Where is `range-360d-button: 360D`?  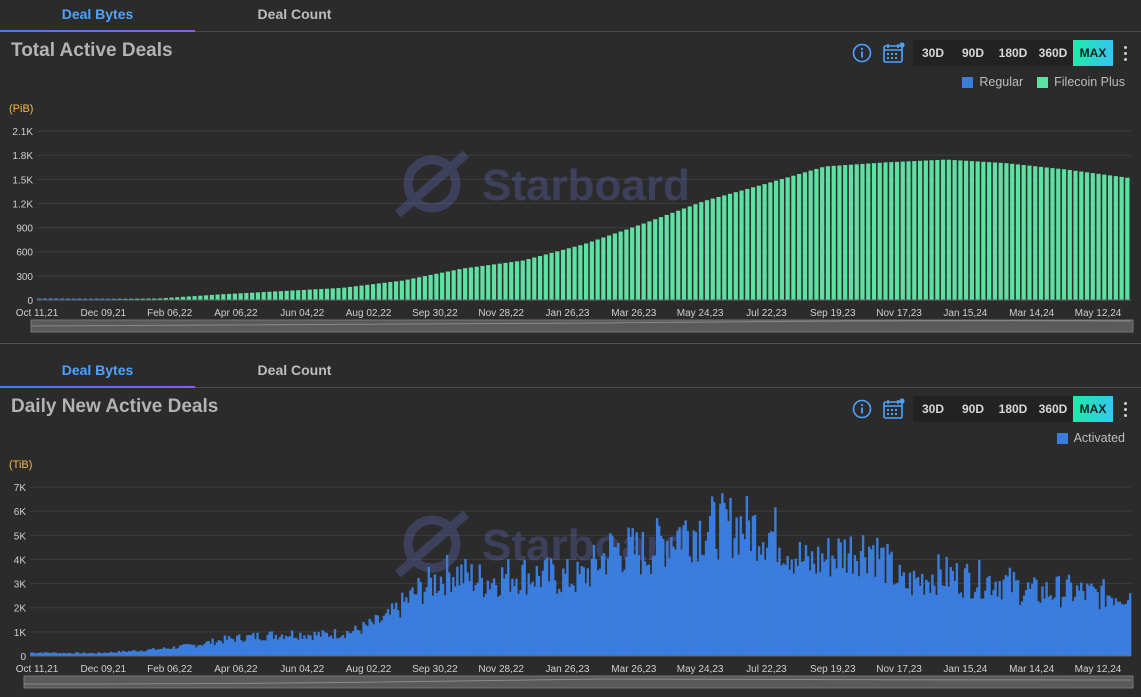
range-360d-button: 360D is located at coordinates (1053, 53).